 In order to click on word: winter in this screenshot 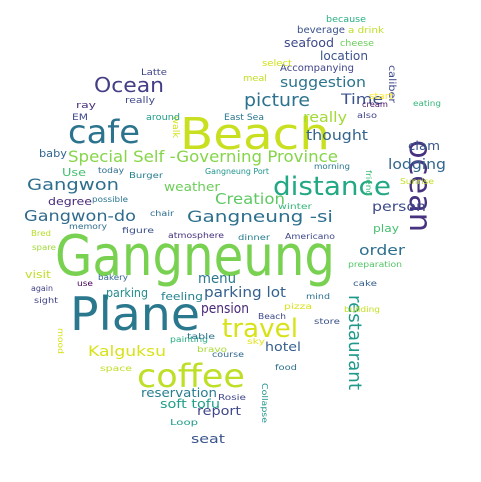, I will do `click(295, 206)`.